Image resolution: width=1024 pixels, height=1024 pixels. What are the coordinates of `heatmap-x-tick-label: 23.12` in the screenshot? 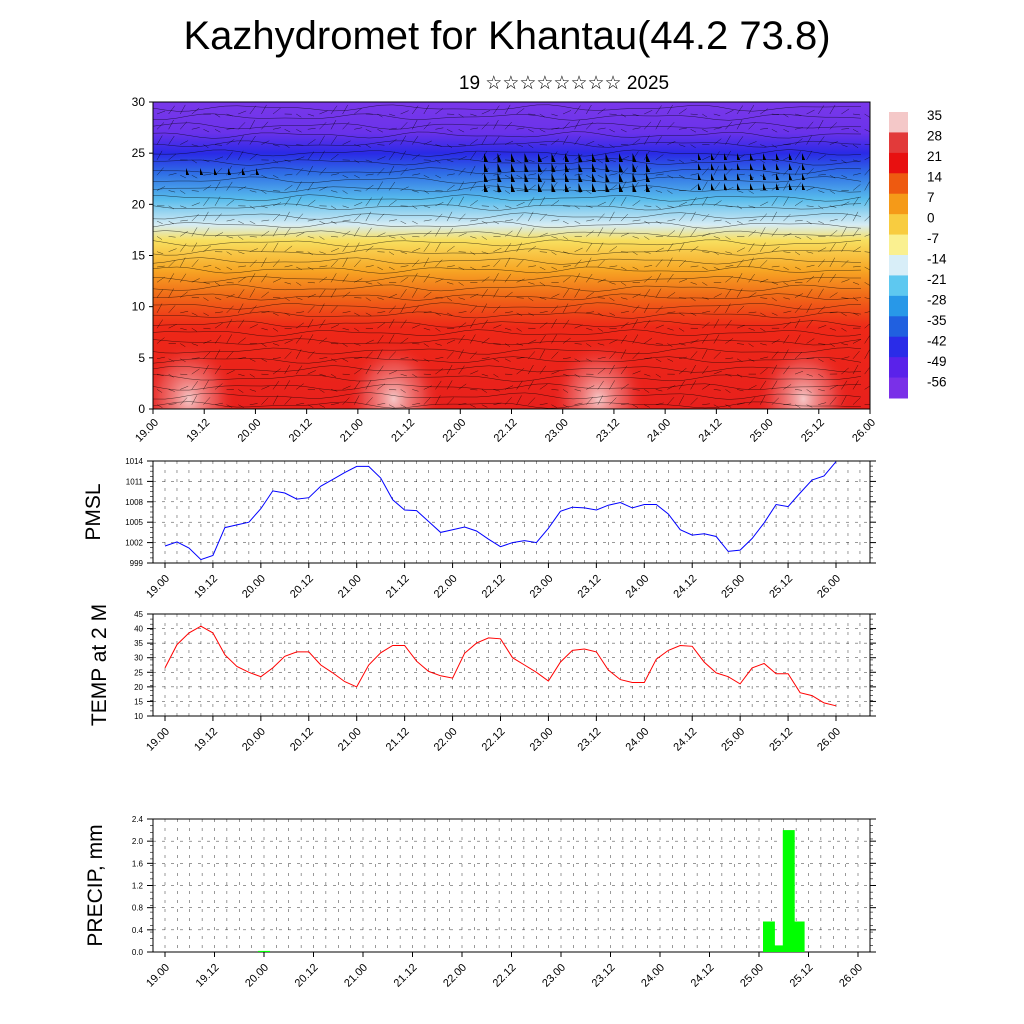 It's located at (608, 431).